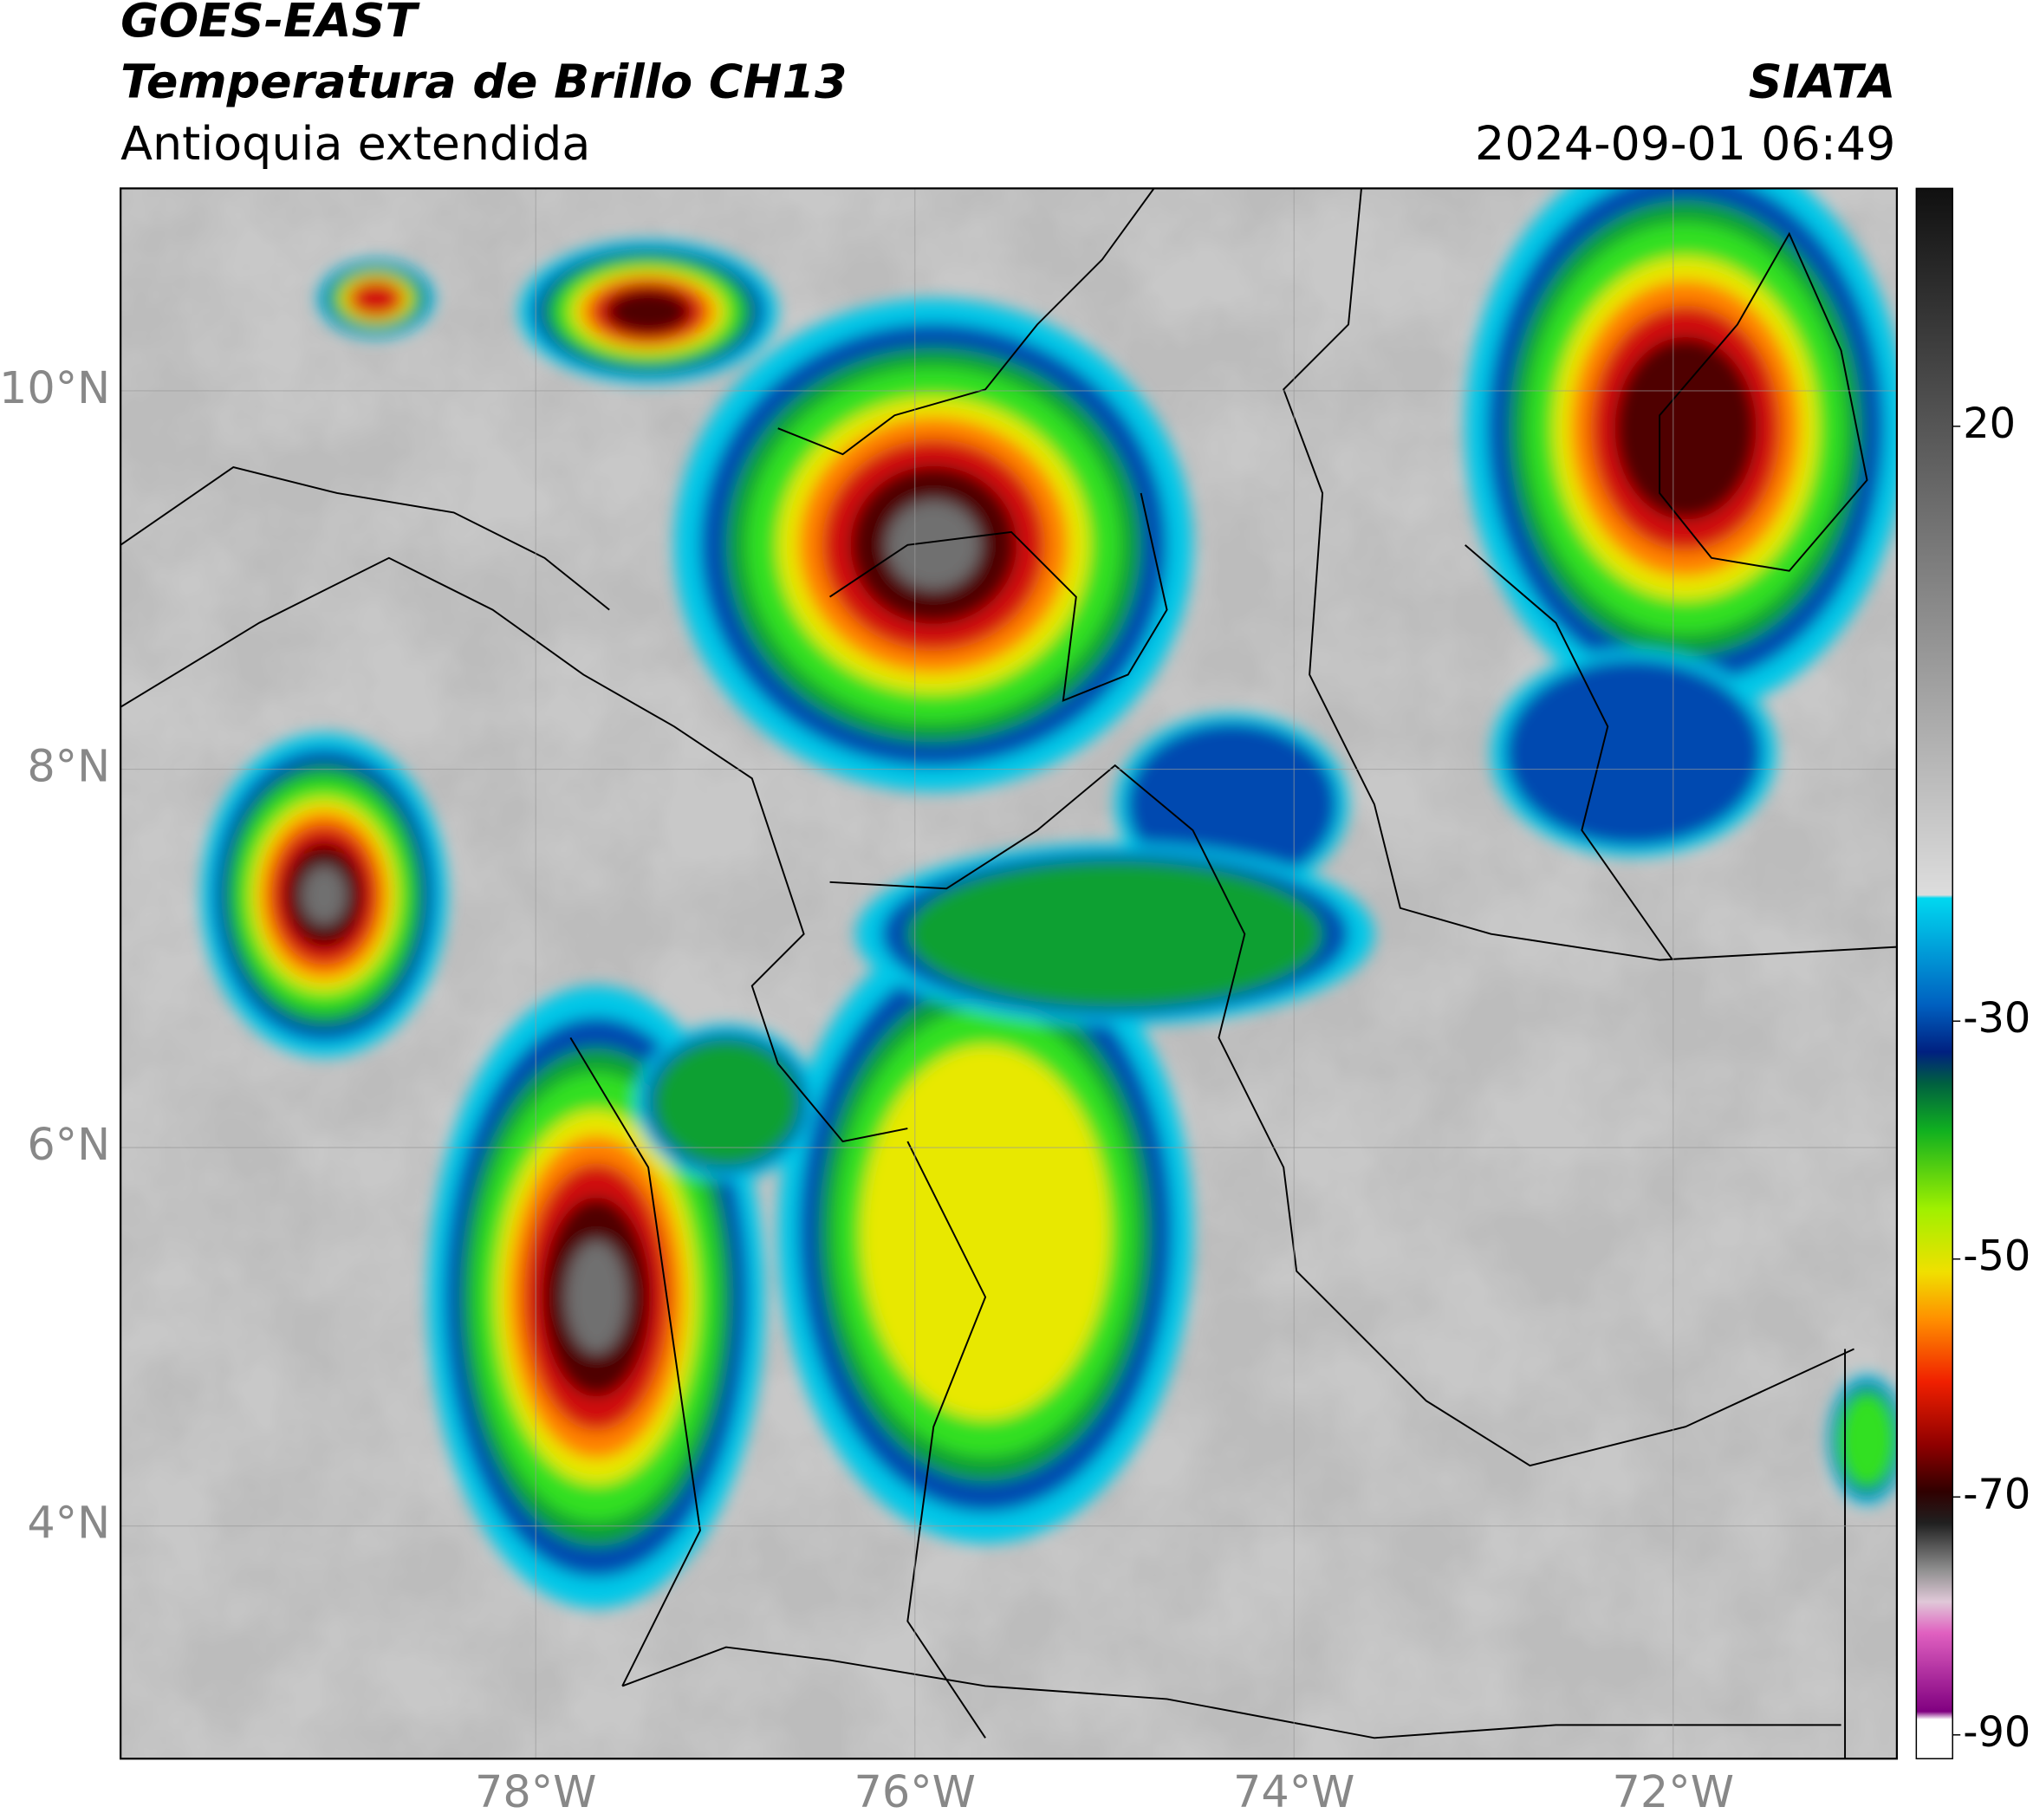 This screenshot has width=2033, height=1820. What do you see at coordinates (270, 24) in the screenshot?
I see `title: GOES-EAST` at bounding box center [270, 24].